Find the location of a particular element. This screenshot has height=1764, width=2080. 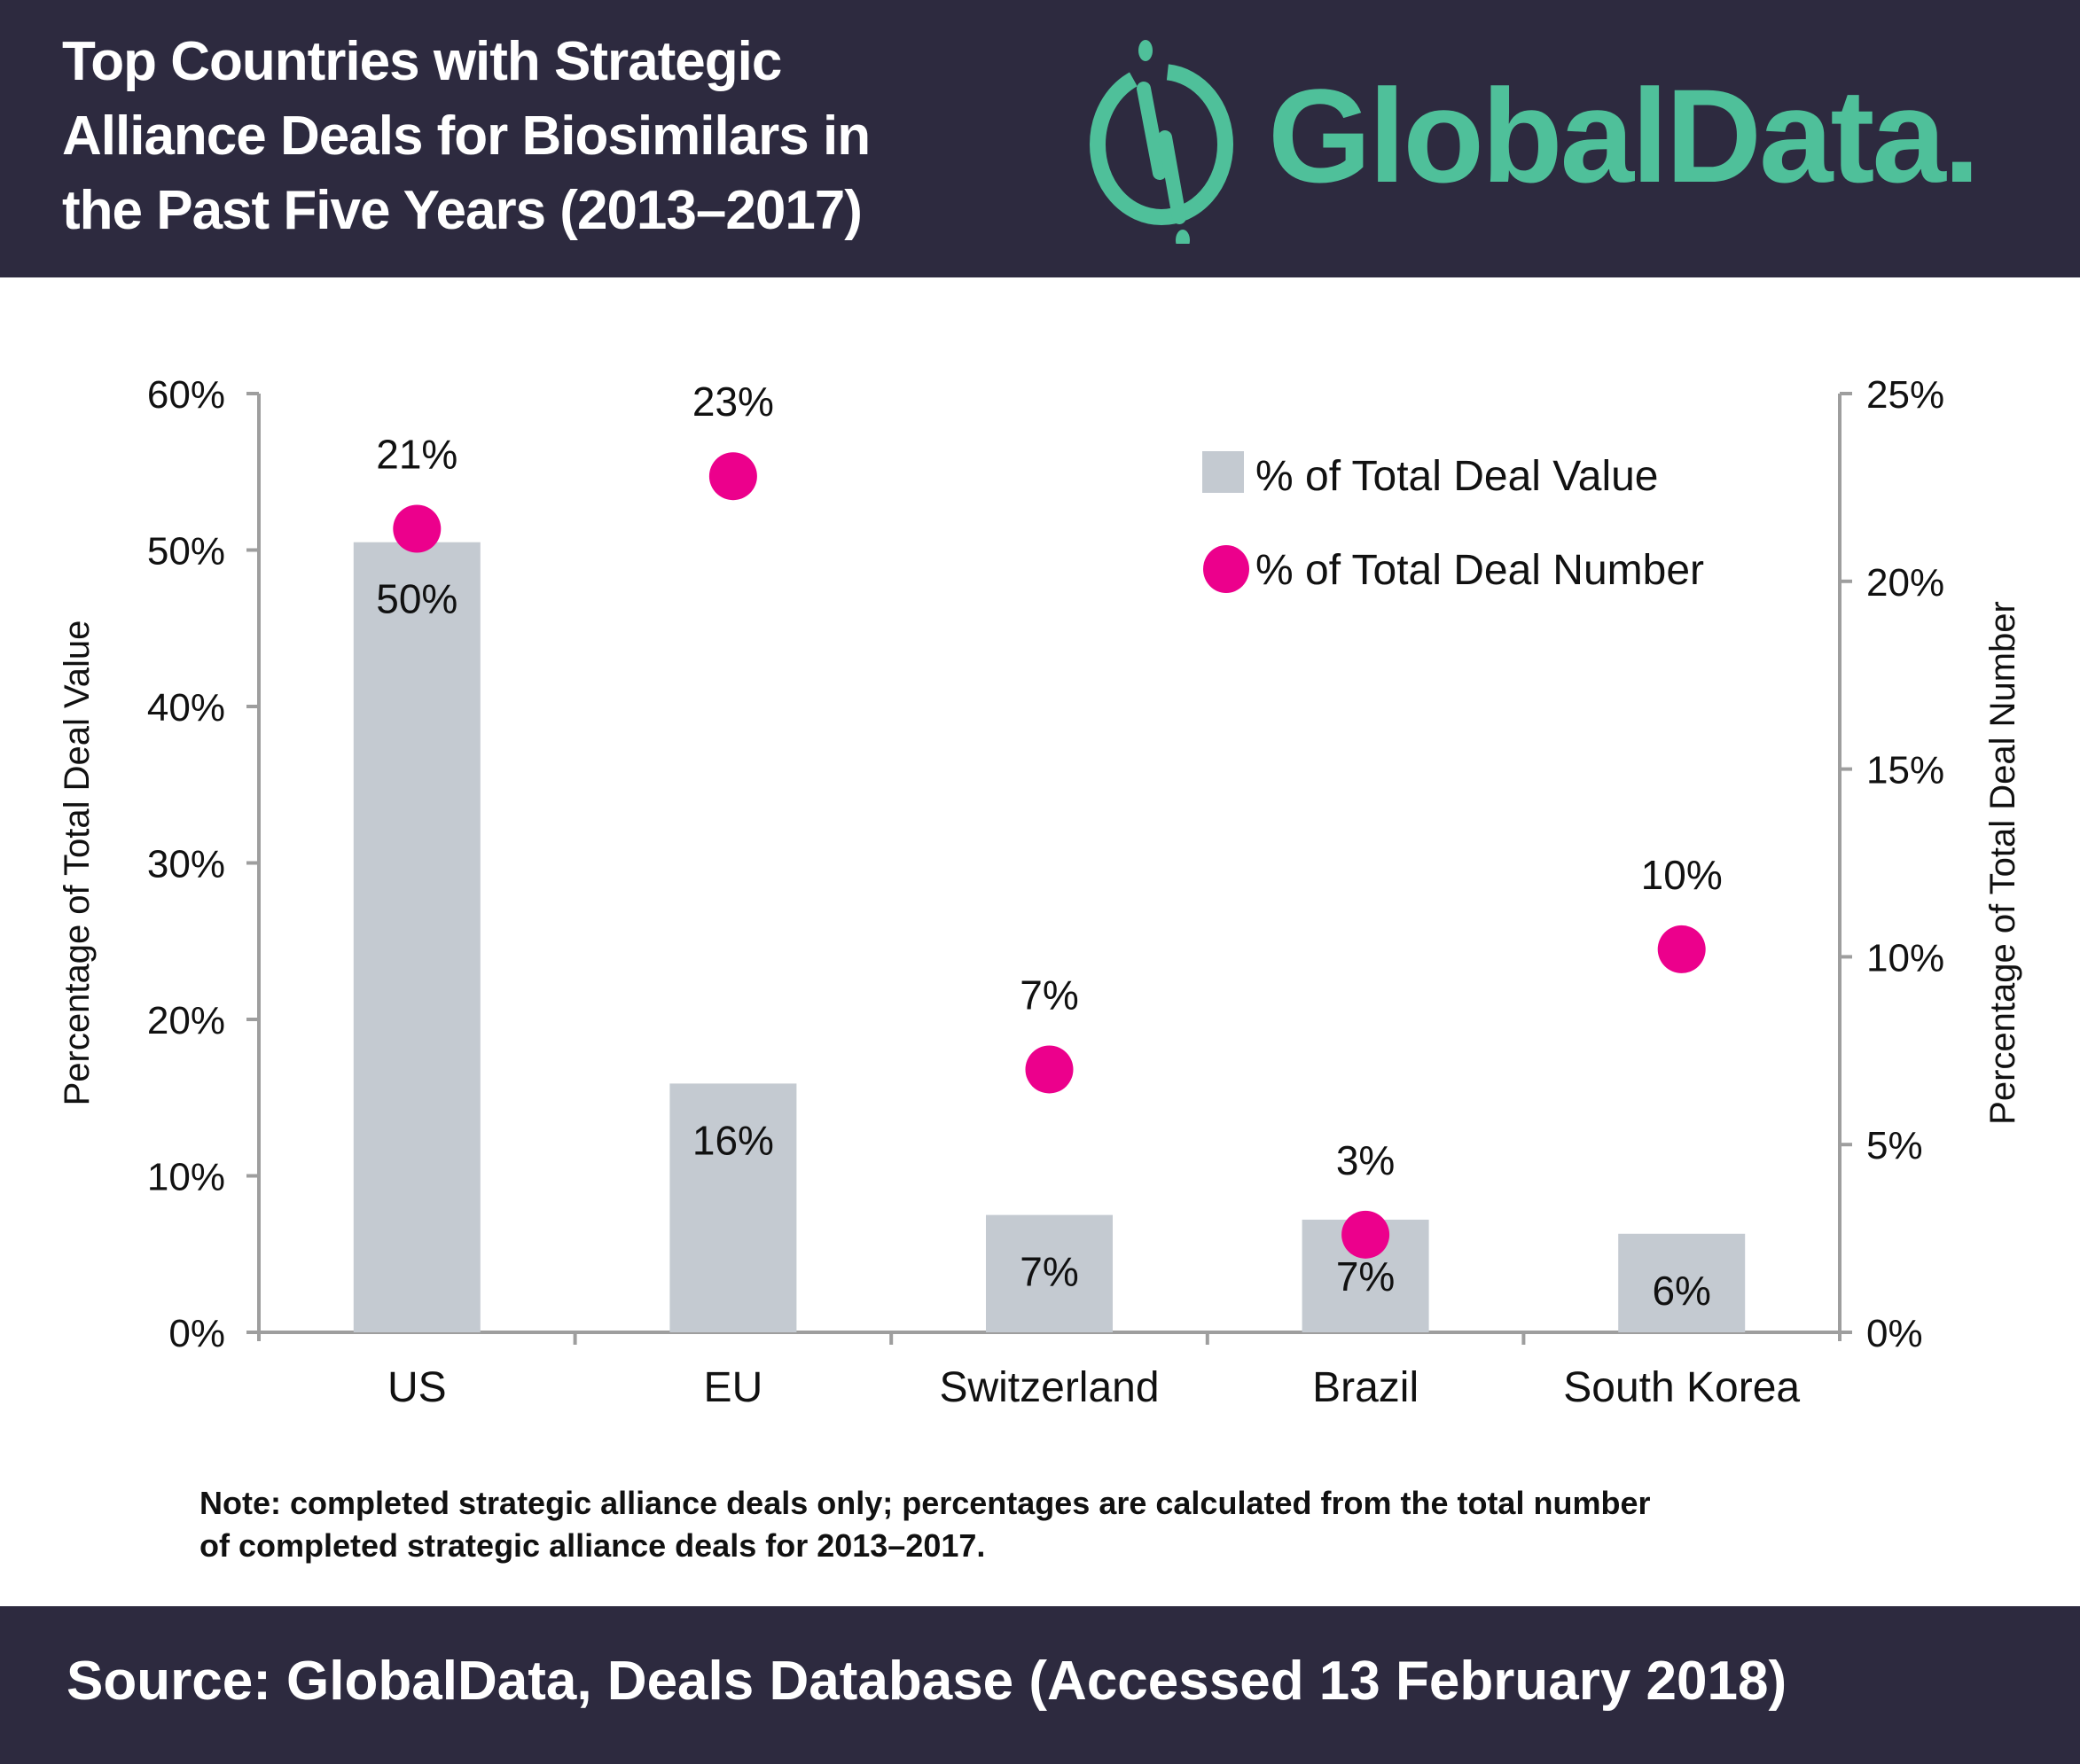

title-line: the Past Five Years (2013–2017) is located at coordinates (462, 210).